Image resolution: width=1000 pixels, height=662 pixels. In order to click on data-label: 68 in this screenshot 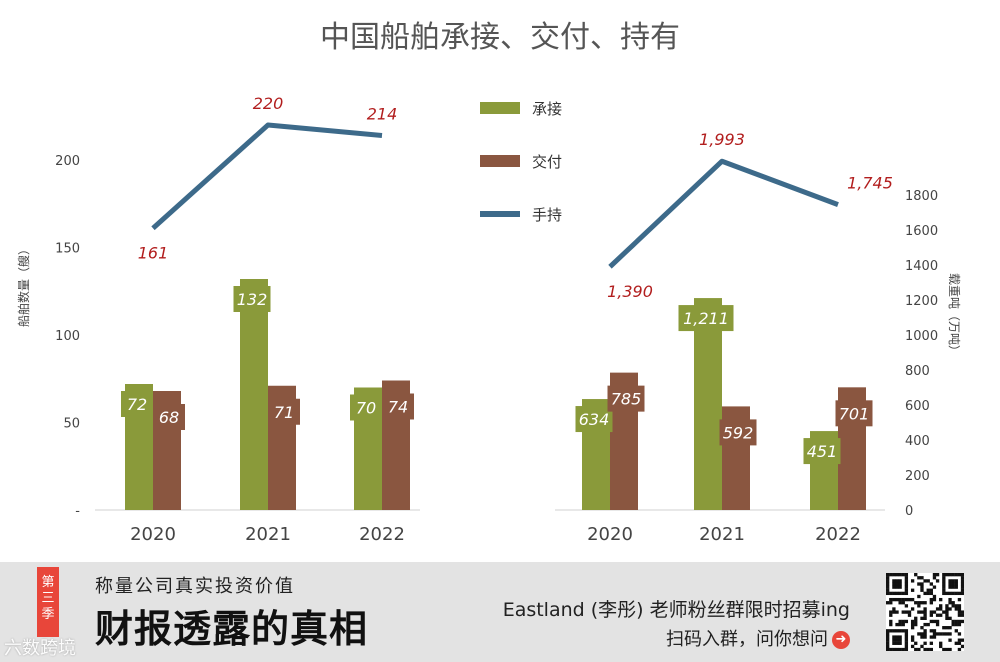, I will do `click(169, 417)`.